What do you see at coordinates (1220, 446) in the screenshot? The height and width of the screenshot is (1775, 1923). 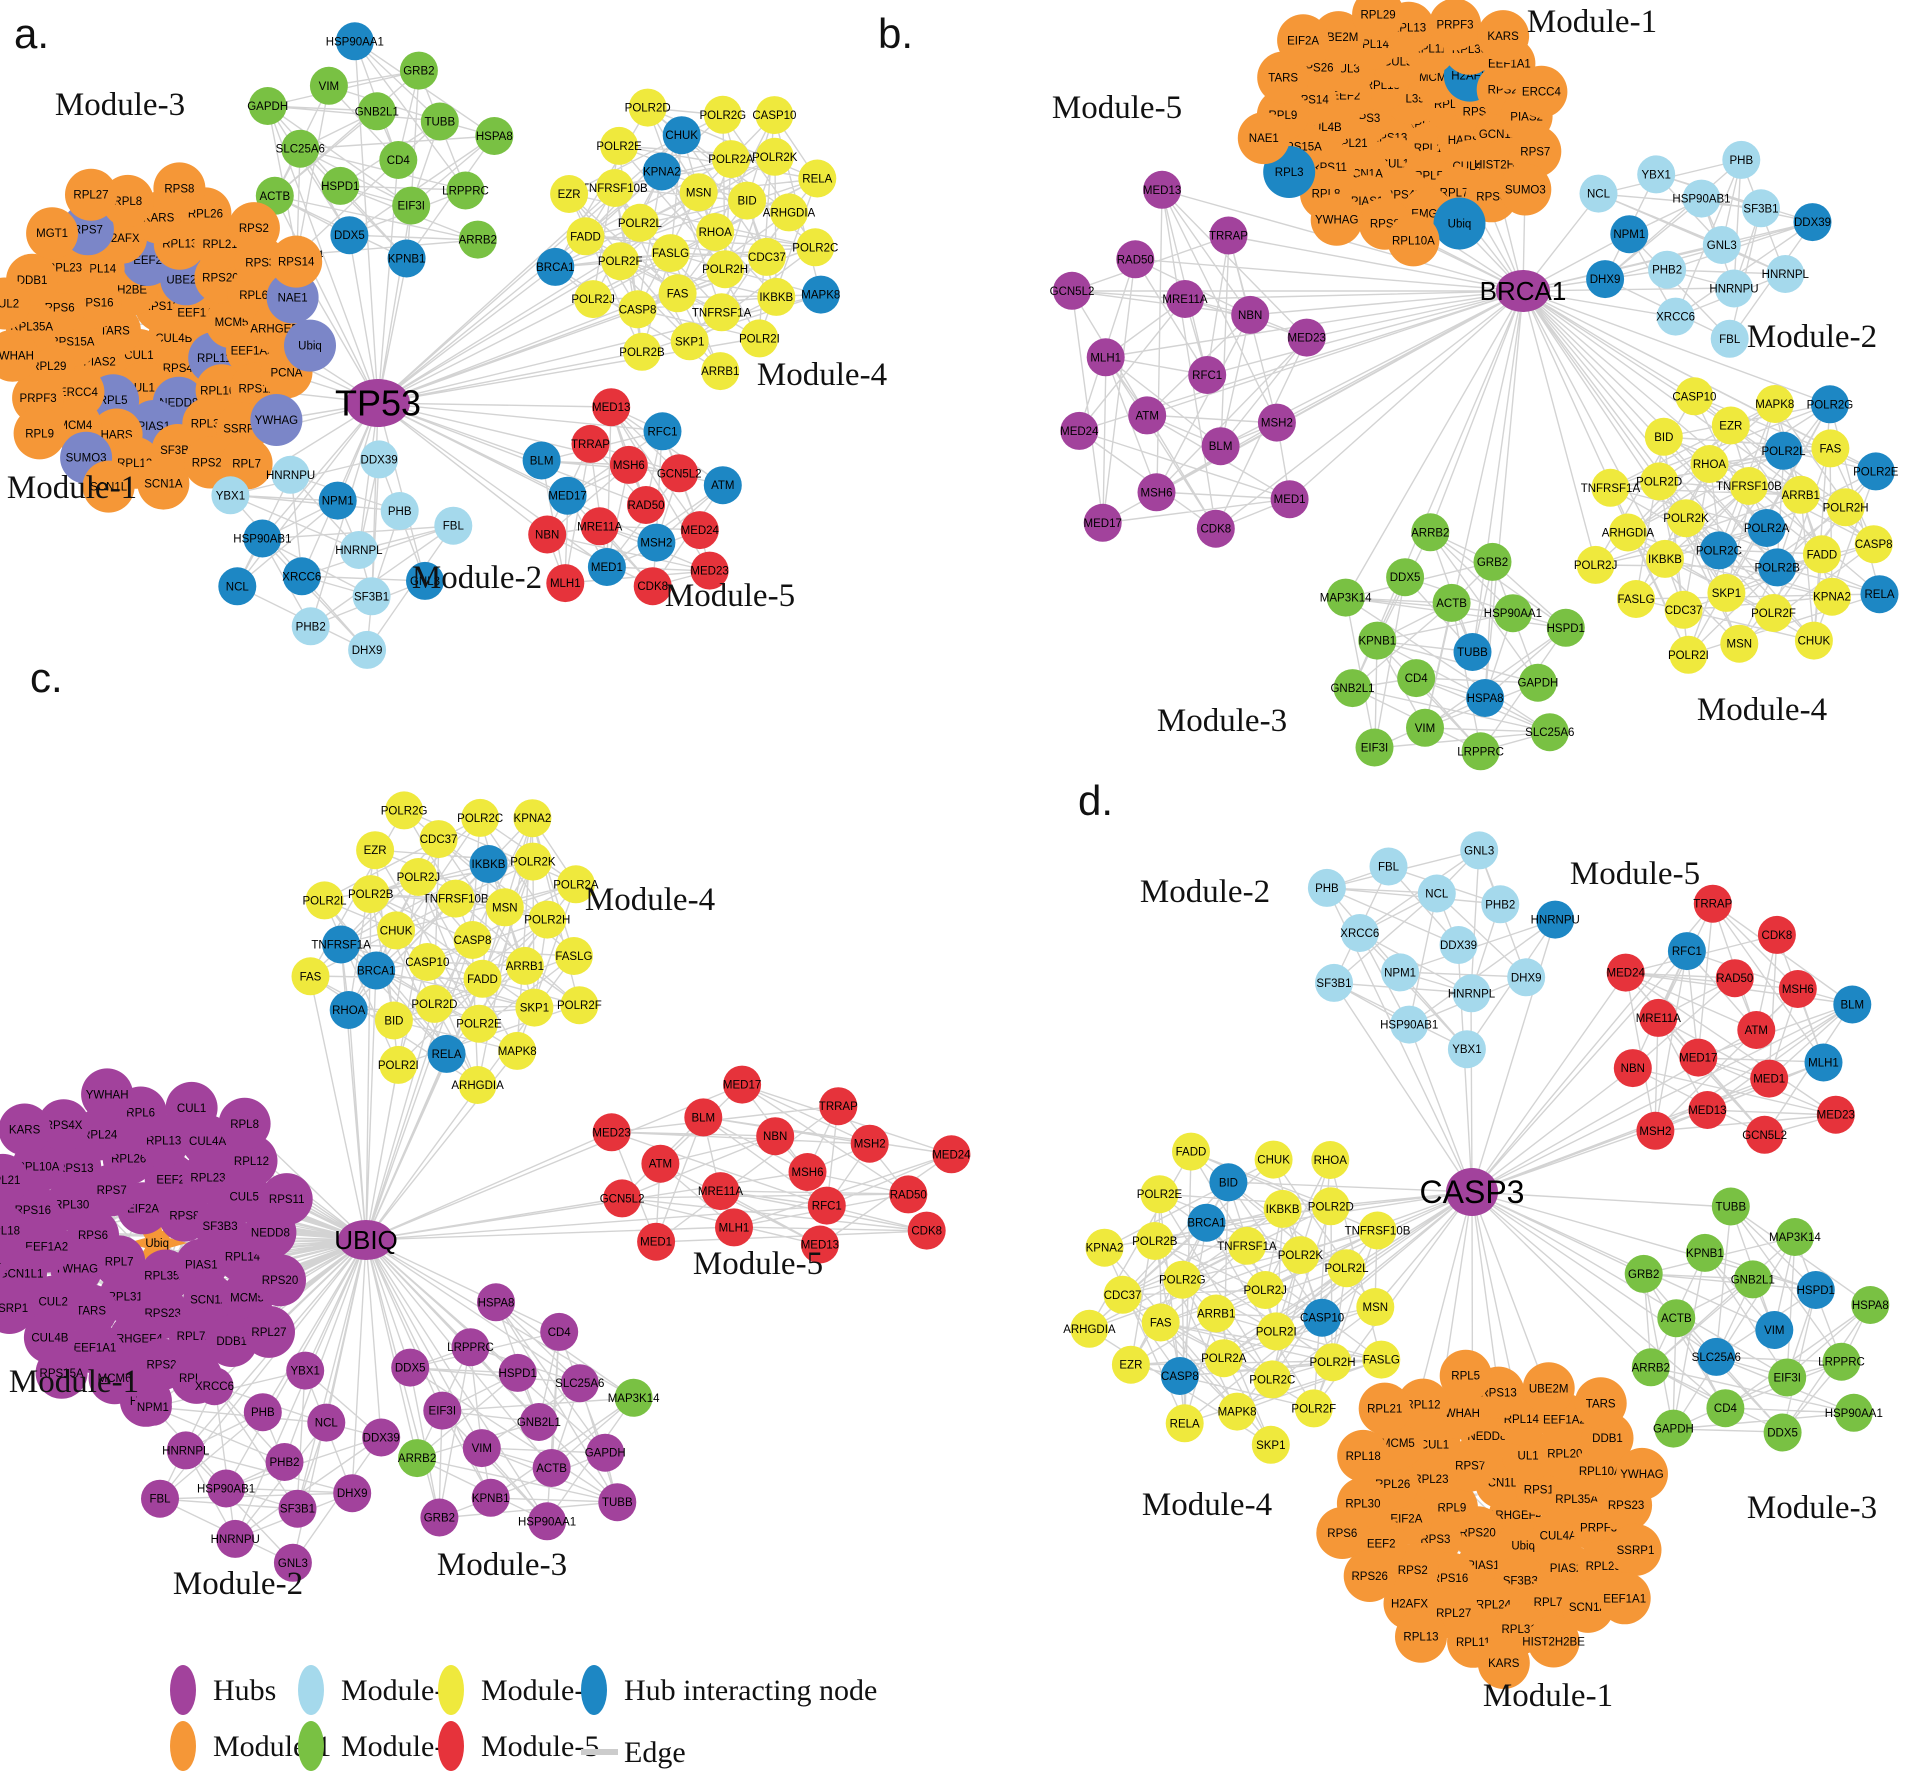 I see `node-BLM` at bounding box center [1220, 446].